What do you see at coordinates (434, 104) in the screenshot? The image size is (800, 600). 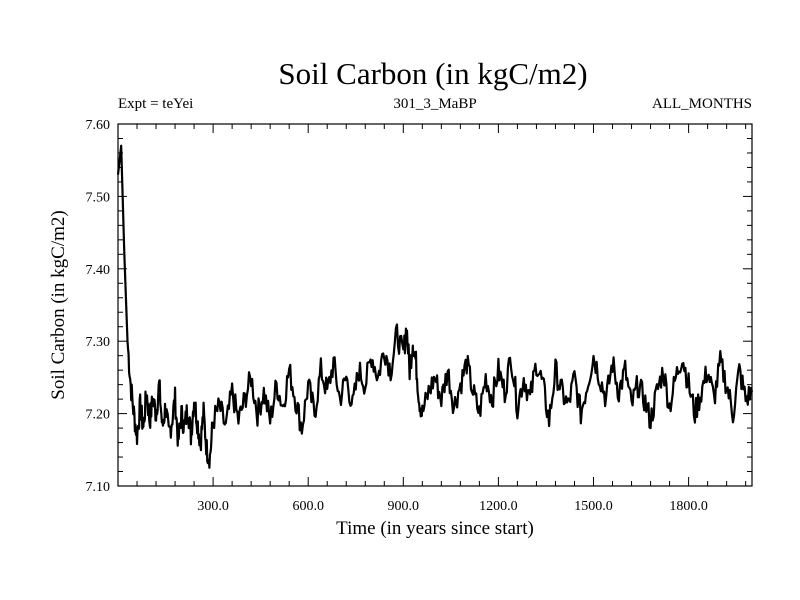 I see `subtitle-center: 301_3_MaBP` at bounding box center [434, 104].